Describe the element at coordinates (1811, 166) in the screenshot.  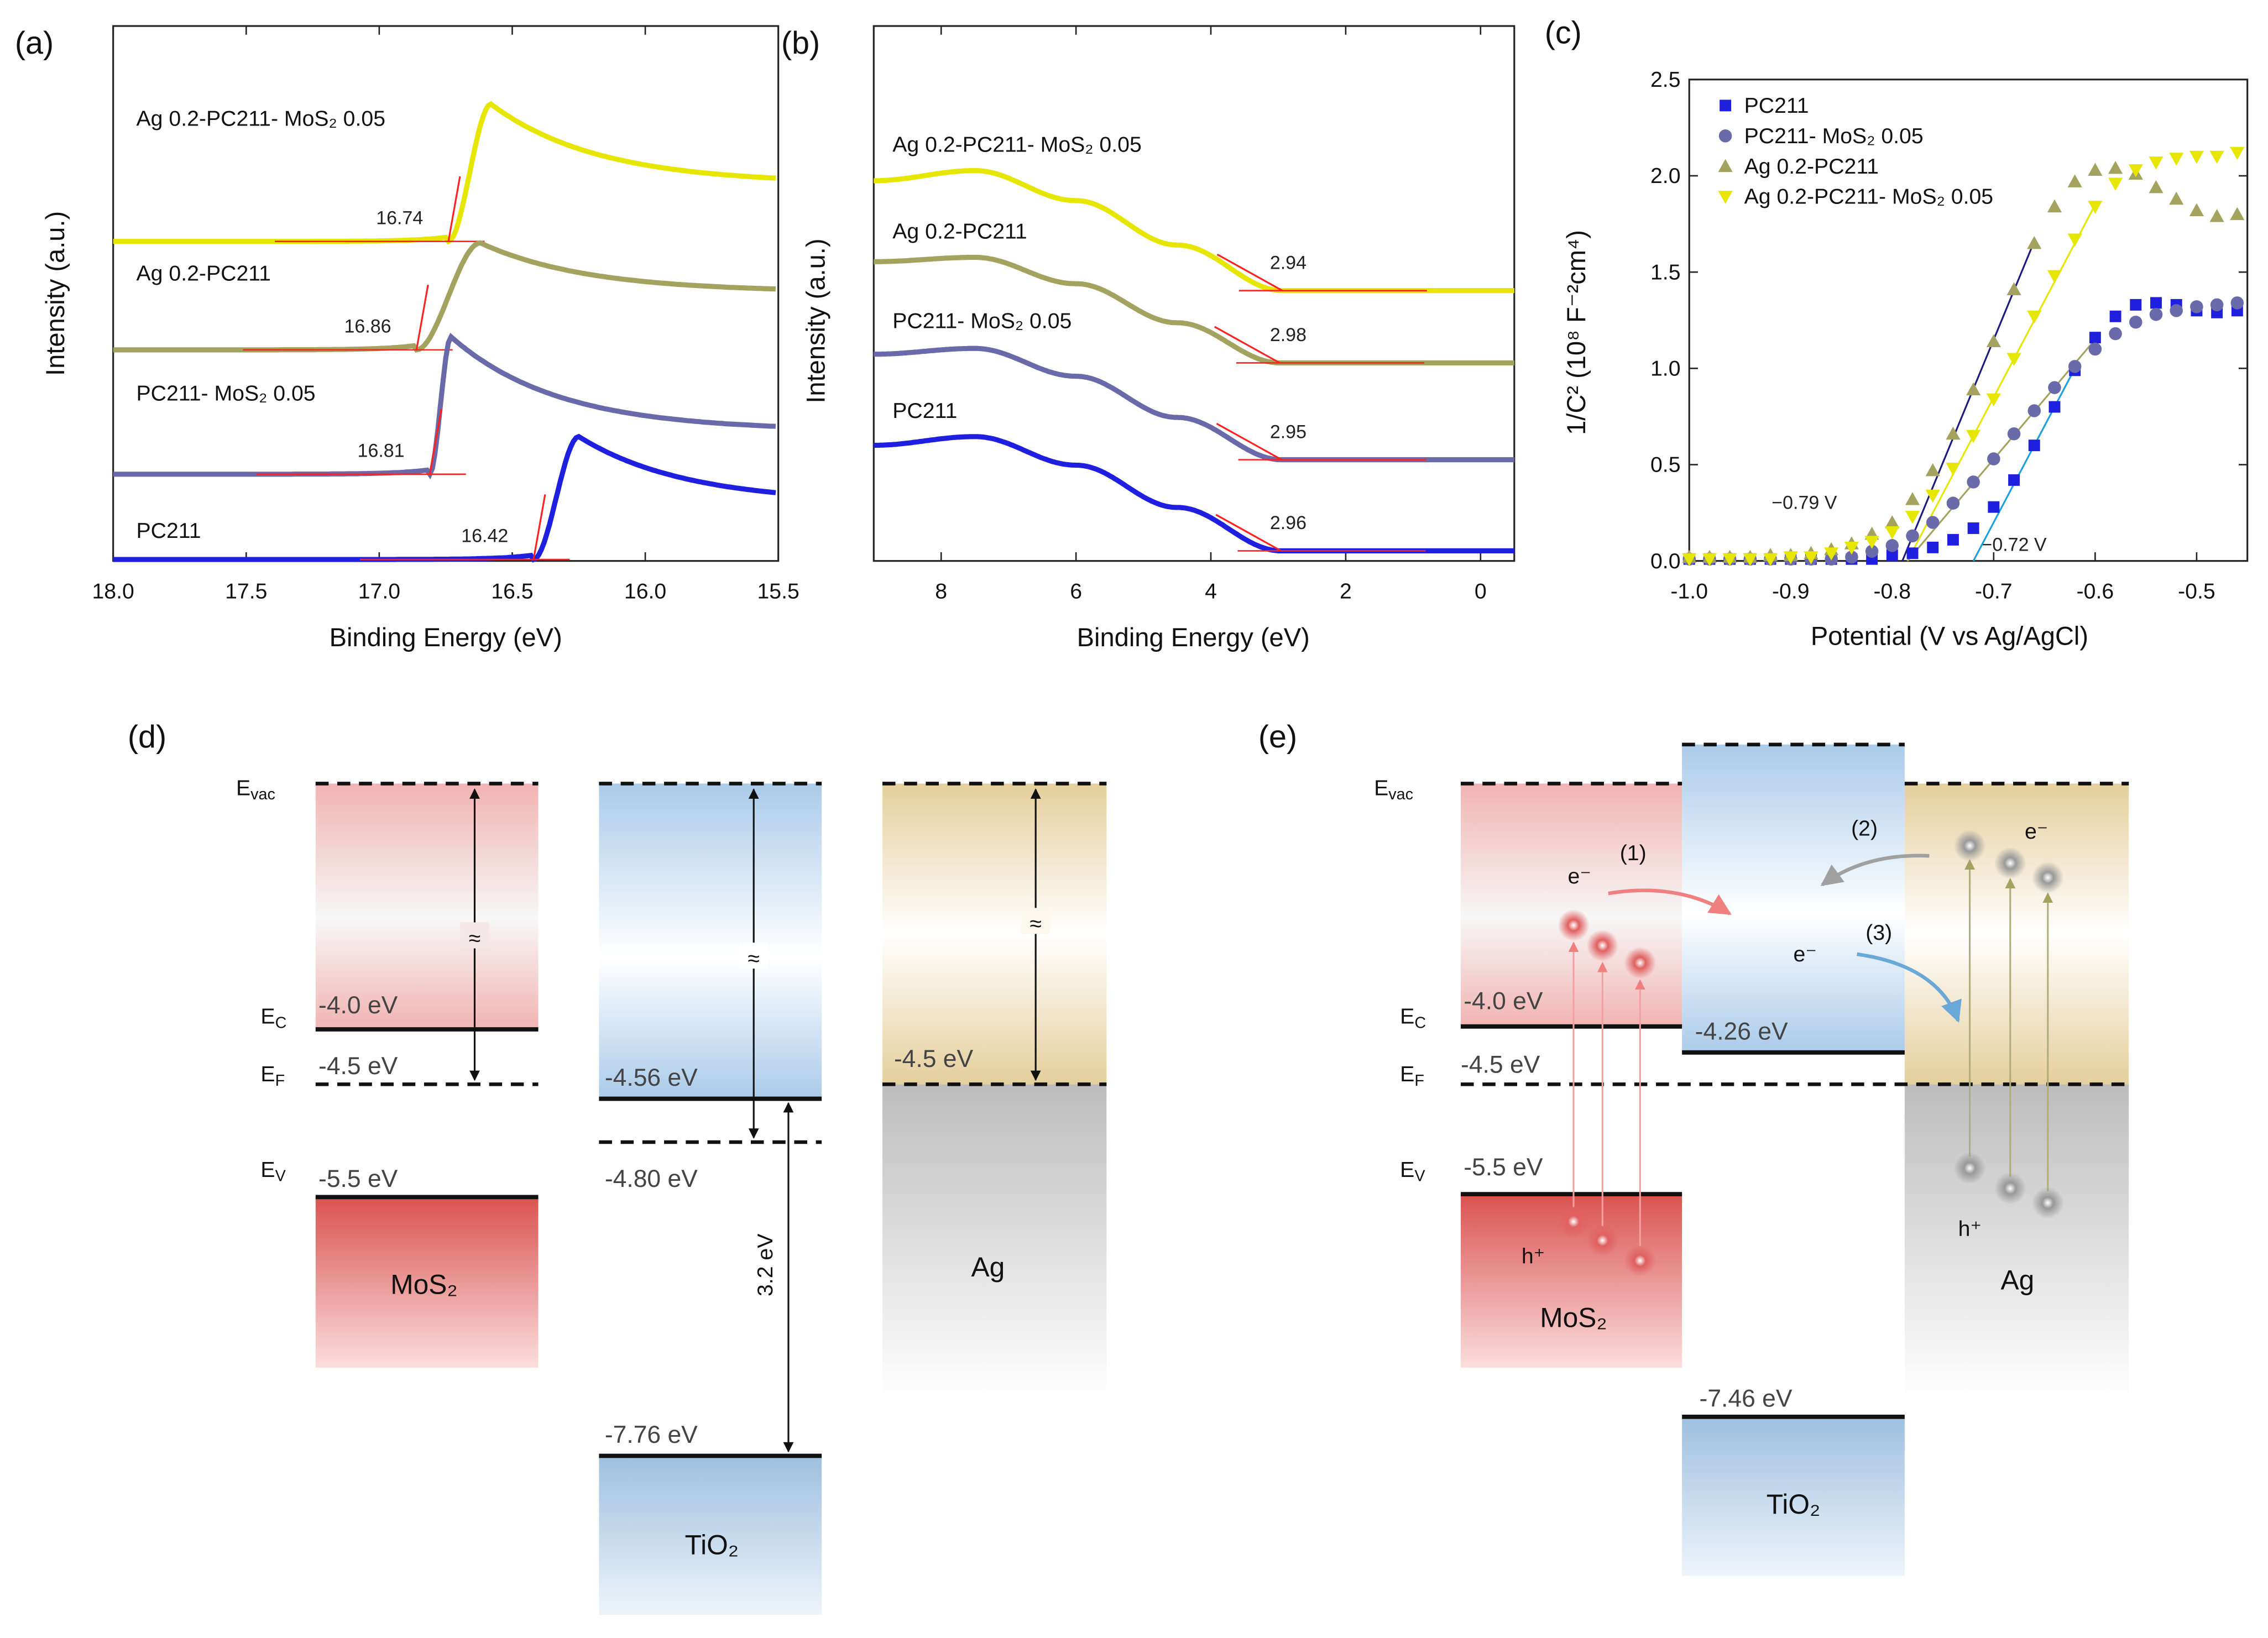
I see `legend-label-c-2: Ag 0.2-PC211` at that location.